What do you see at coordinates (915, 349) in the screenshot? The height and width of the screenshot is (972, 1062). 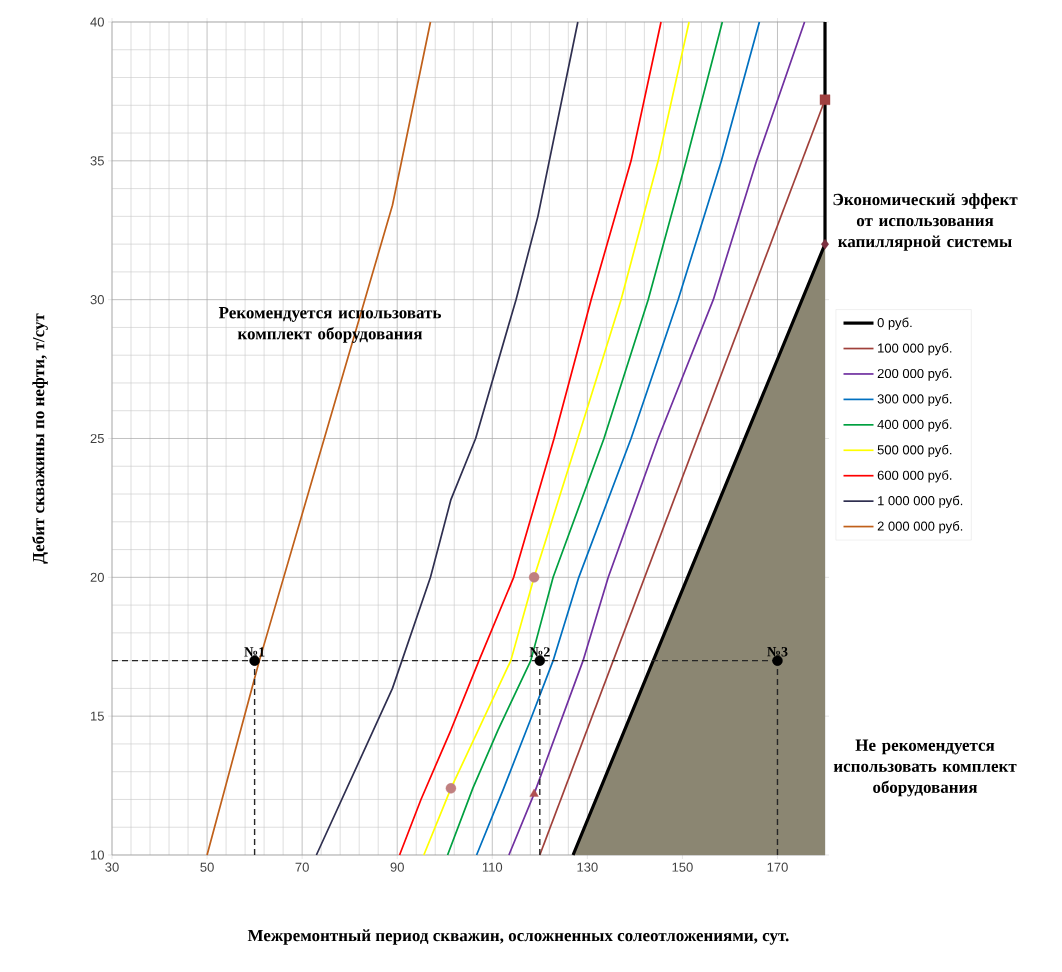 I see `legend-label: 100 000 руб.` at bounding box center [915, 349].